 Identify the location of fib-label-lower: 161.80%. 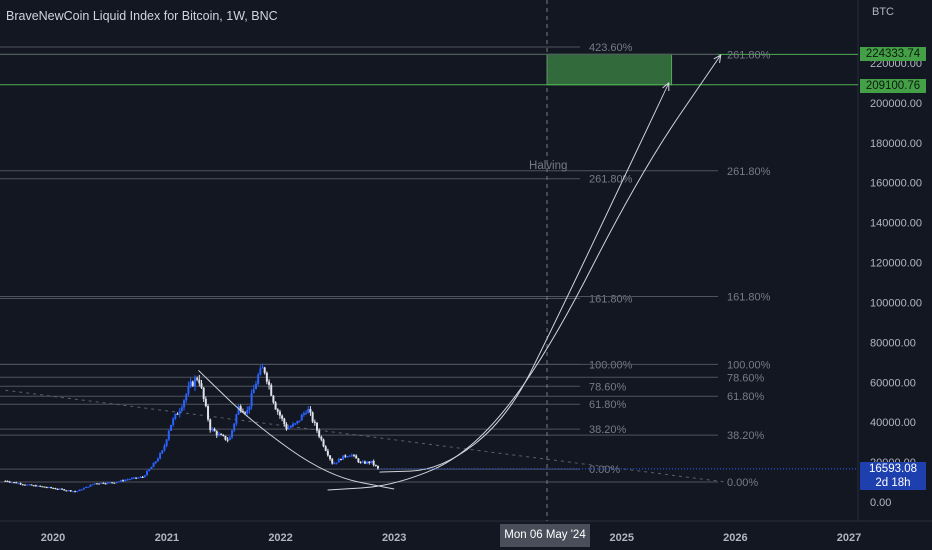
(749, 297).